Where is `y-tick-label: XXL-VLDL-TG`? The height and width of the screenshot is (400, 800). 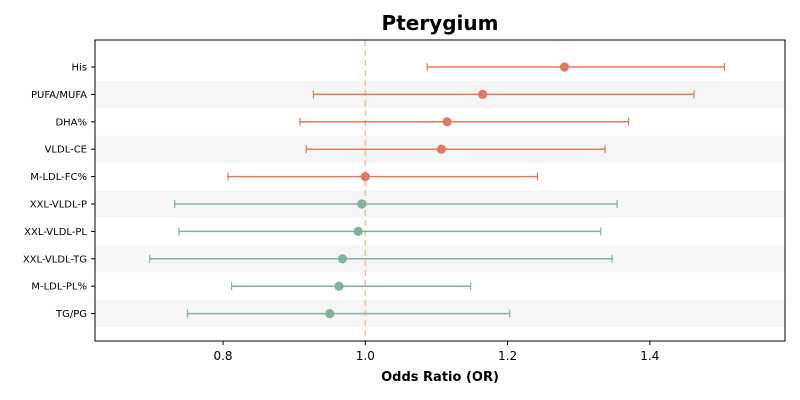 y-tick-label: XXL-VLDL-TG is located at coordinates (55, 259).